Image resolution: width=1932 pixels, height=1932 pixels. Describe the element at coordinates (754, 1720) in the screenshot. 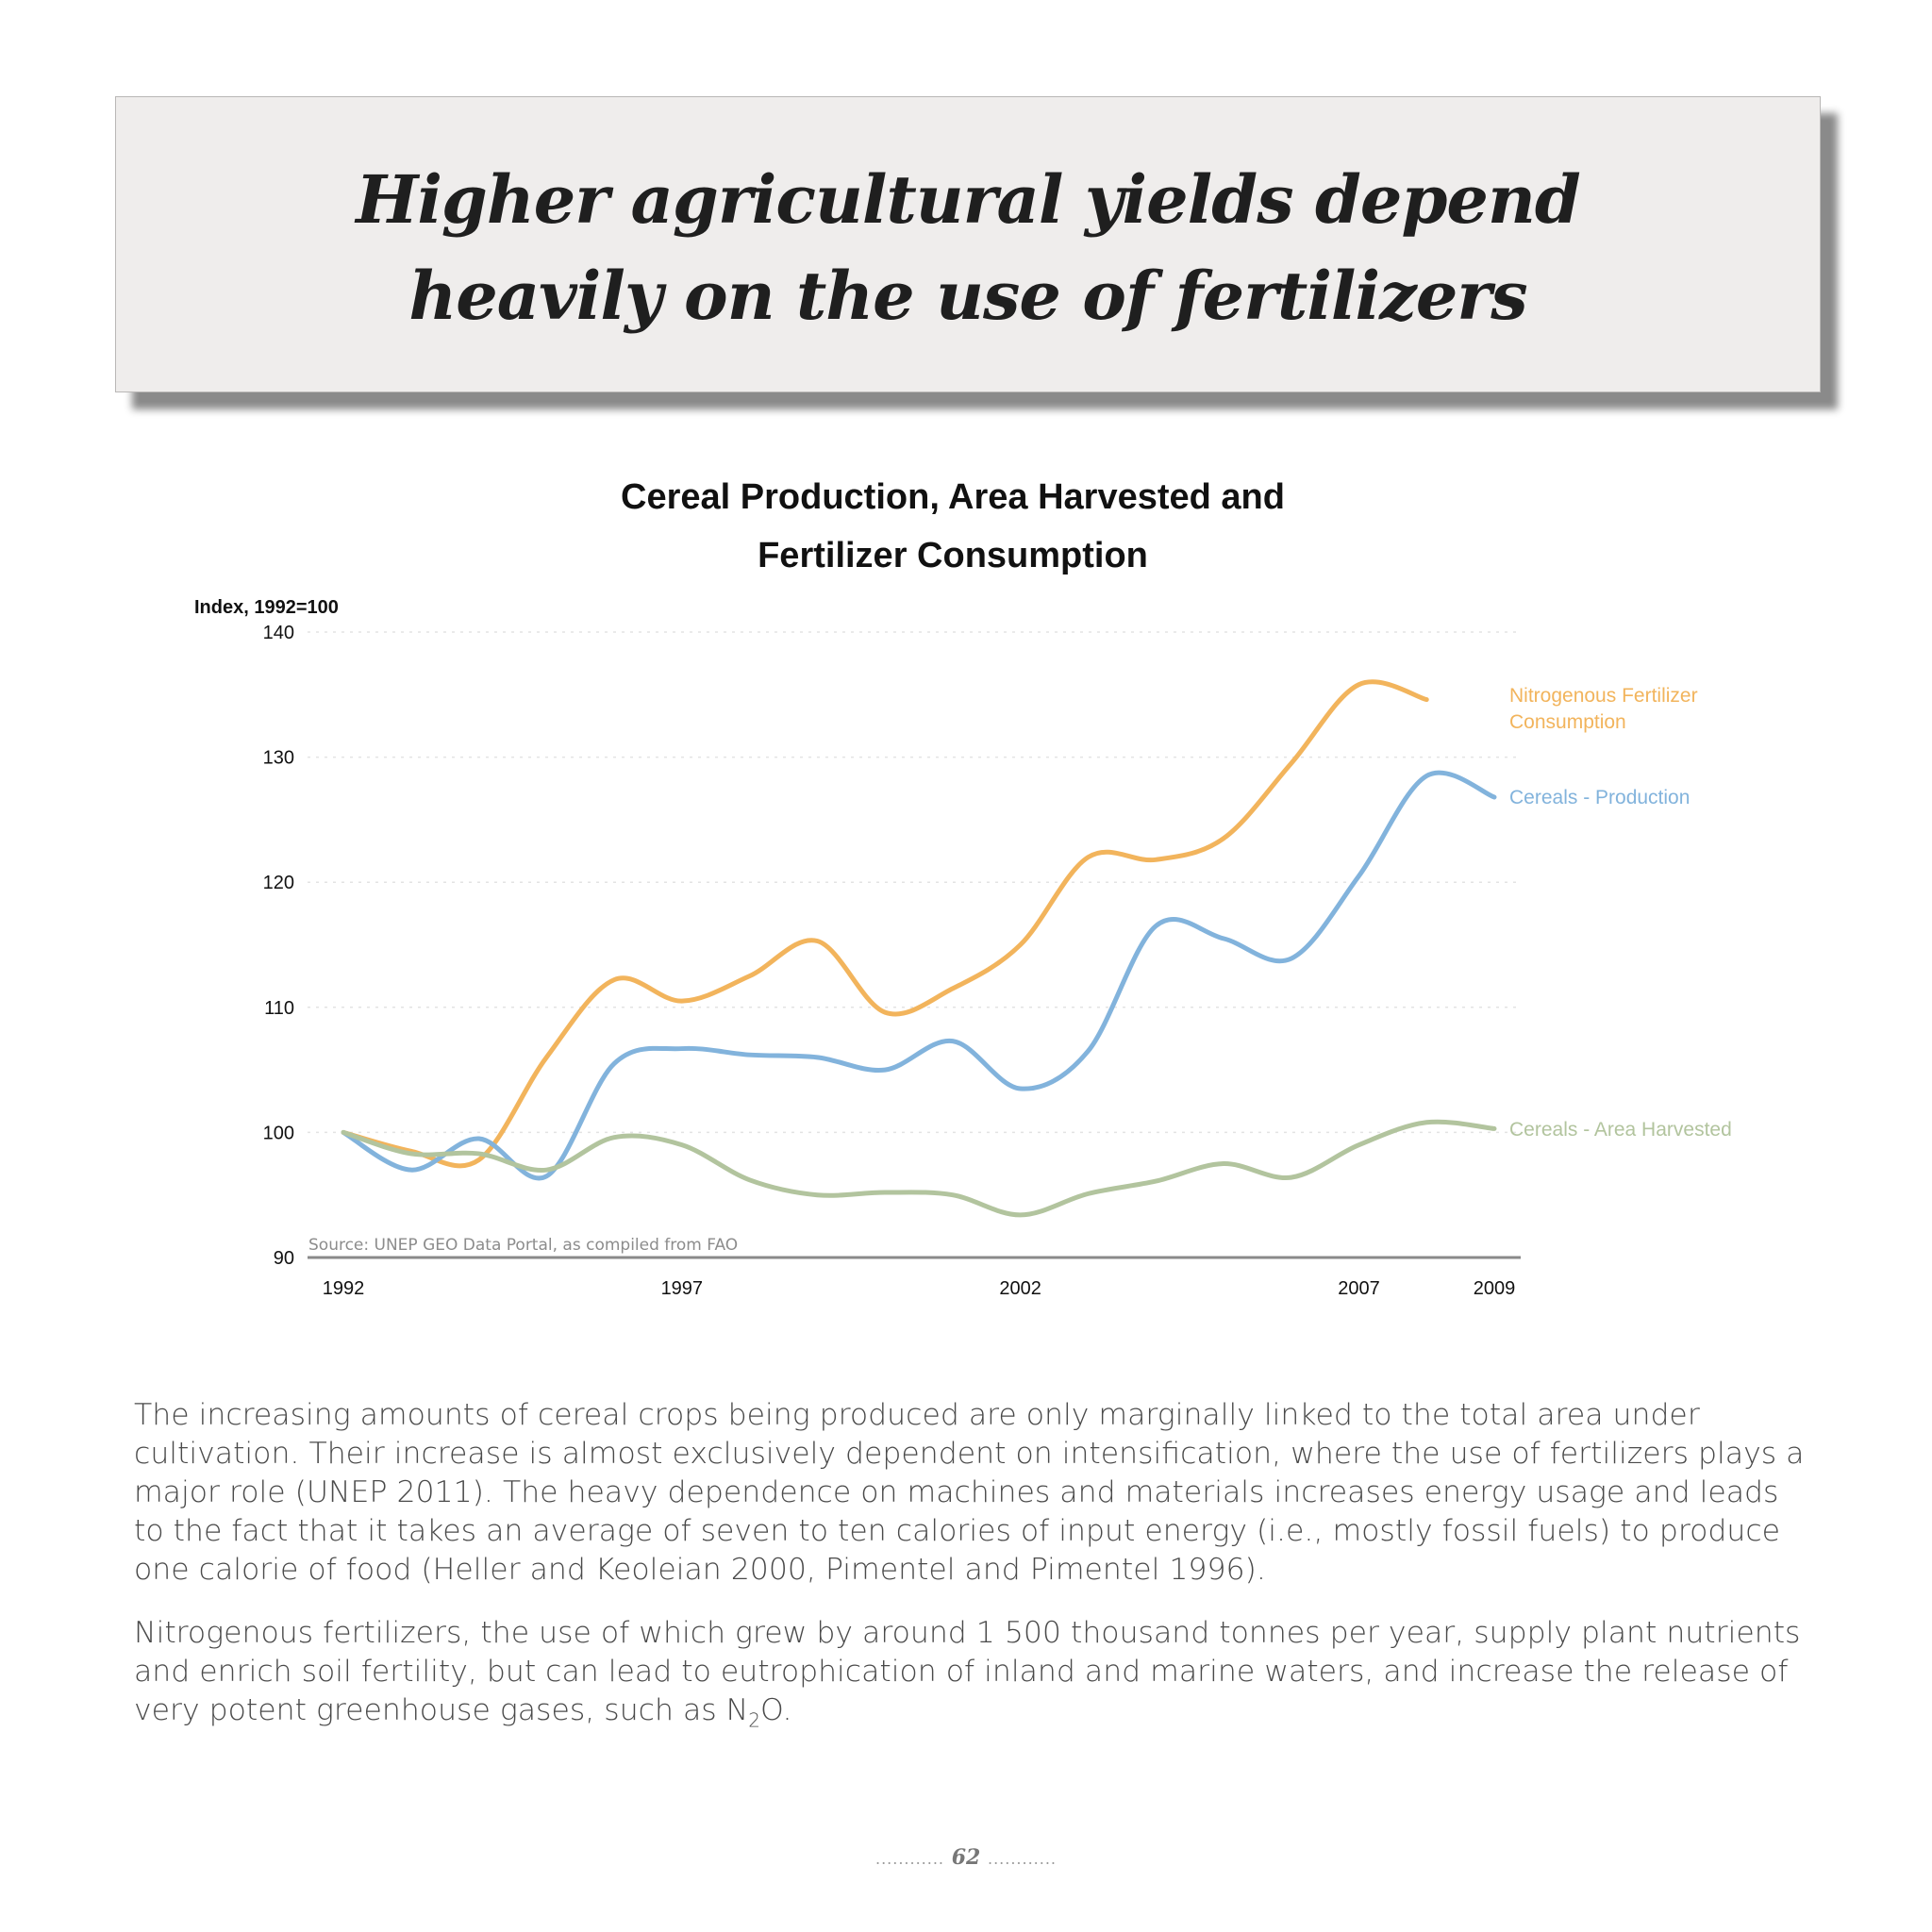

I see `paragraph-2-subscript: 2` at that location.